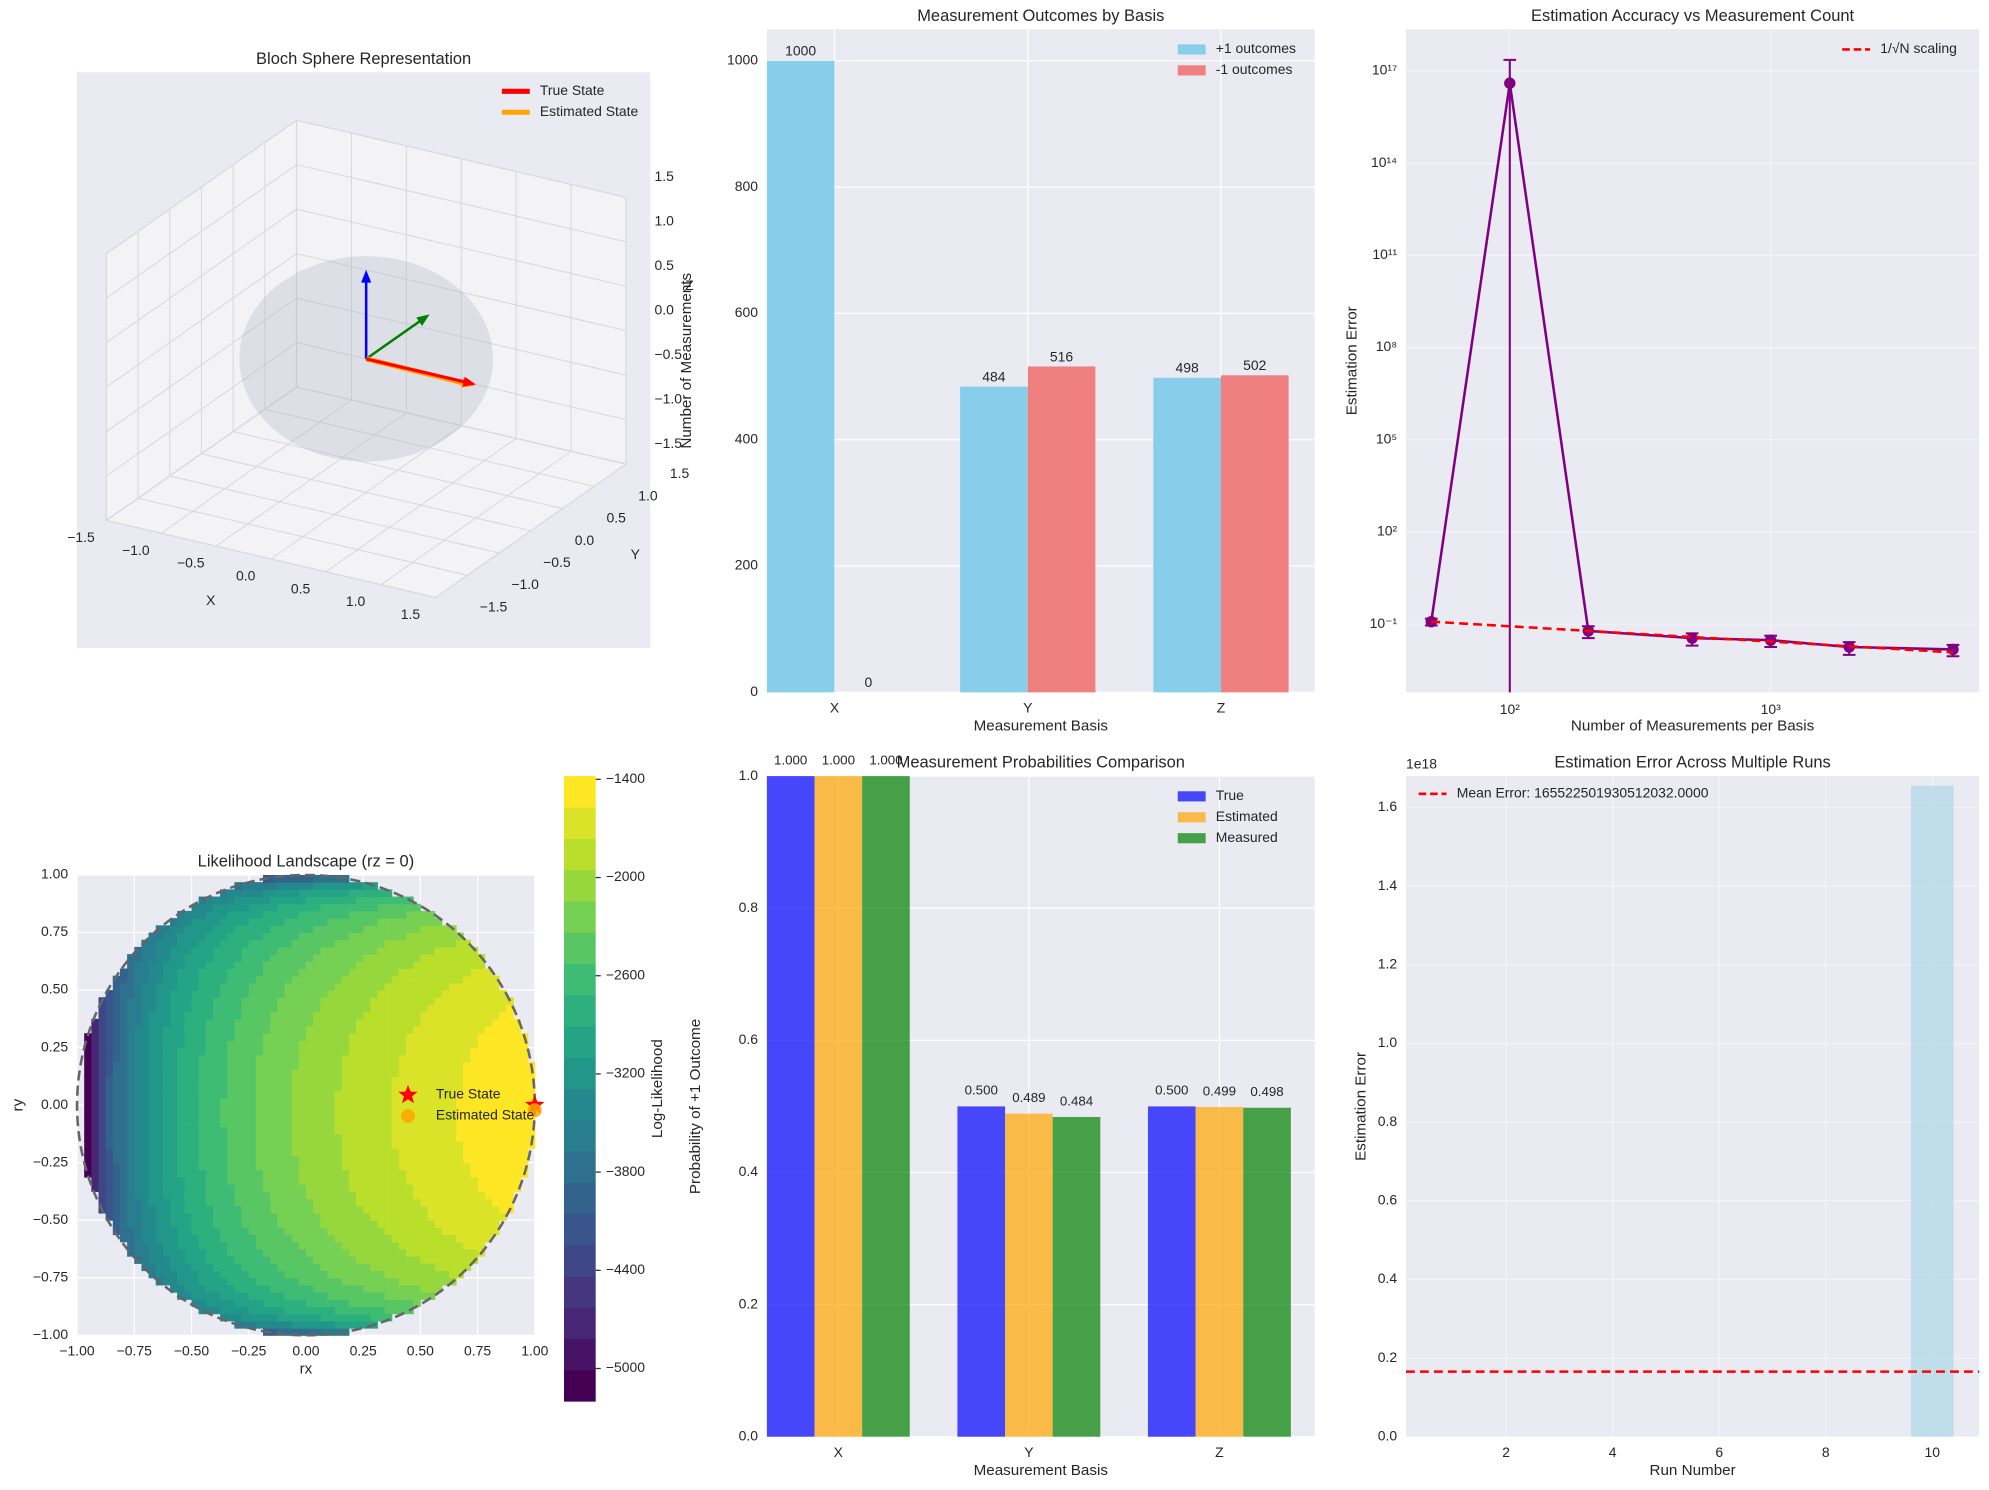 The image size is (1989, 1490). What do you see at coordinates (1692, 763) in the screenshot?
I see `chart-title: Estimation Error Across Multiple Runs` at bounding box center [1692, 763].